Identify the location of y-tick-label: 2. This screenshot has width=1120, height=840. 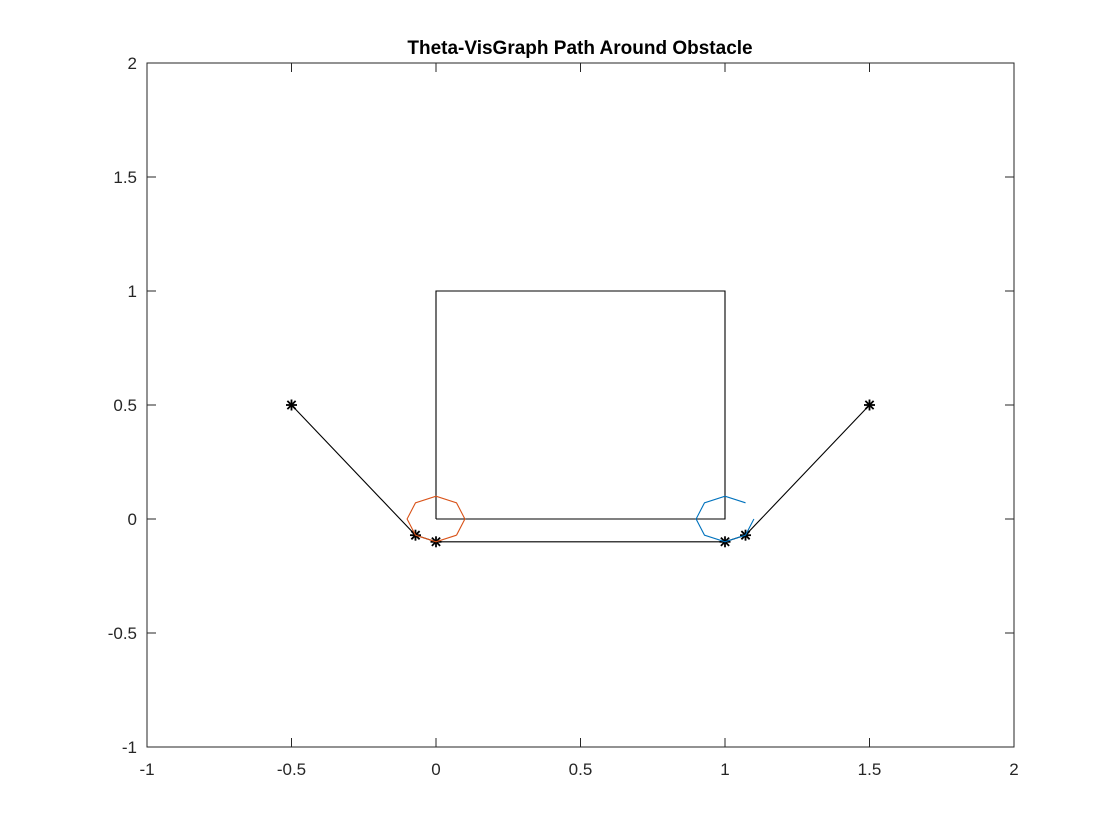
(132, 63).